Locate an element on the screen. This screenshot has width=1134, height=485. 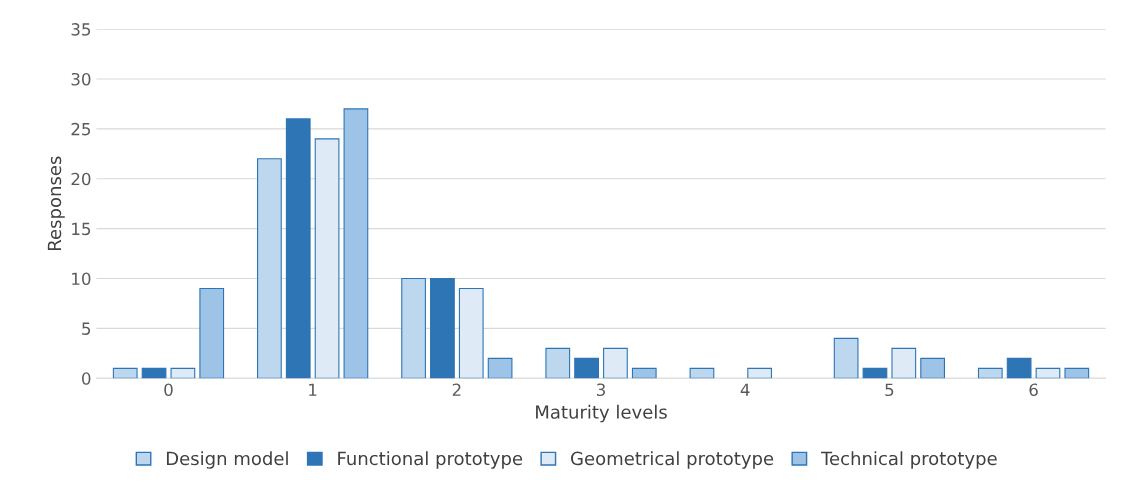
x-tick-label: 4 is located at coordinates (745, 389).